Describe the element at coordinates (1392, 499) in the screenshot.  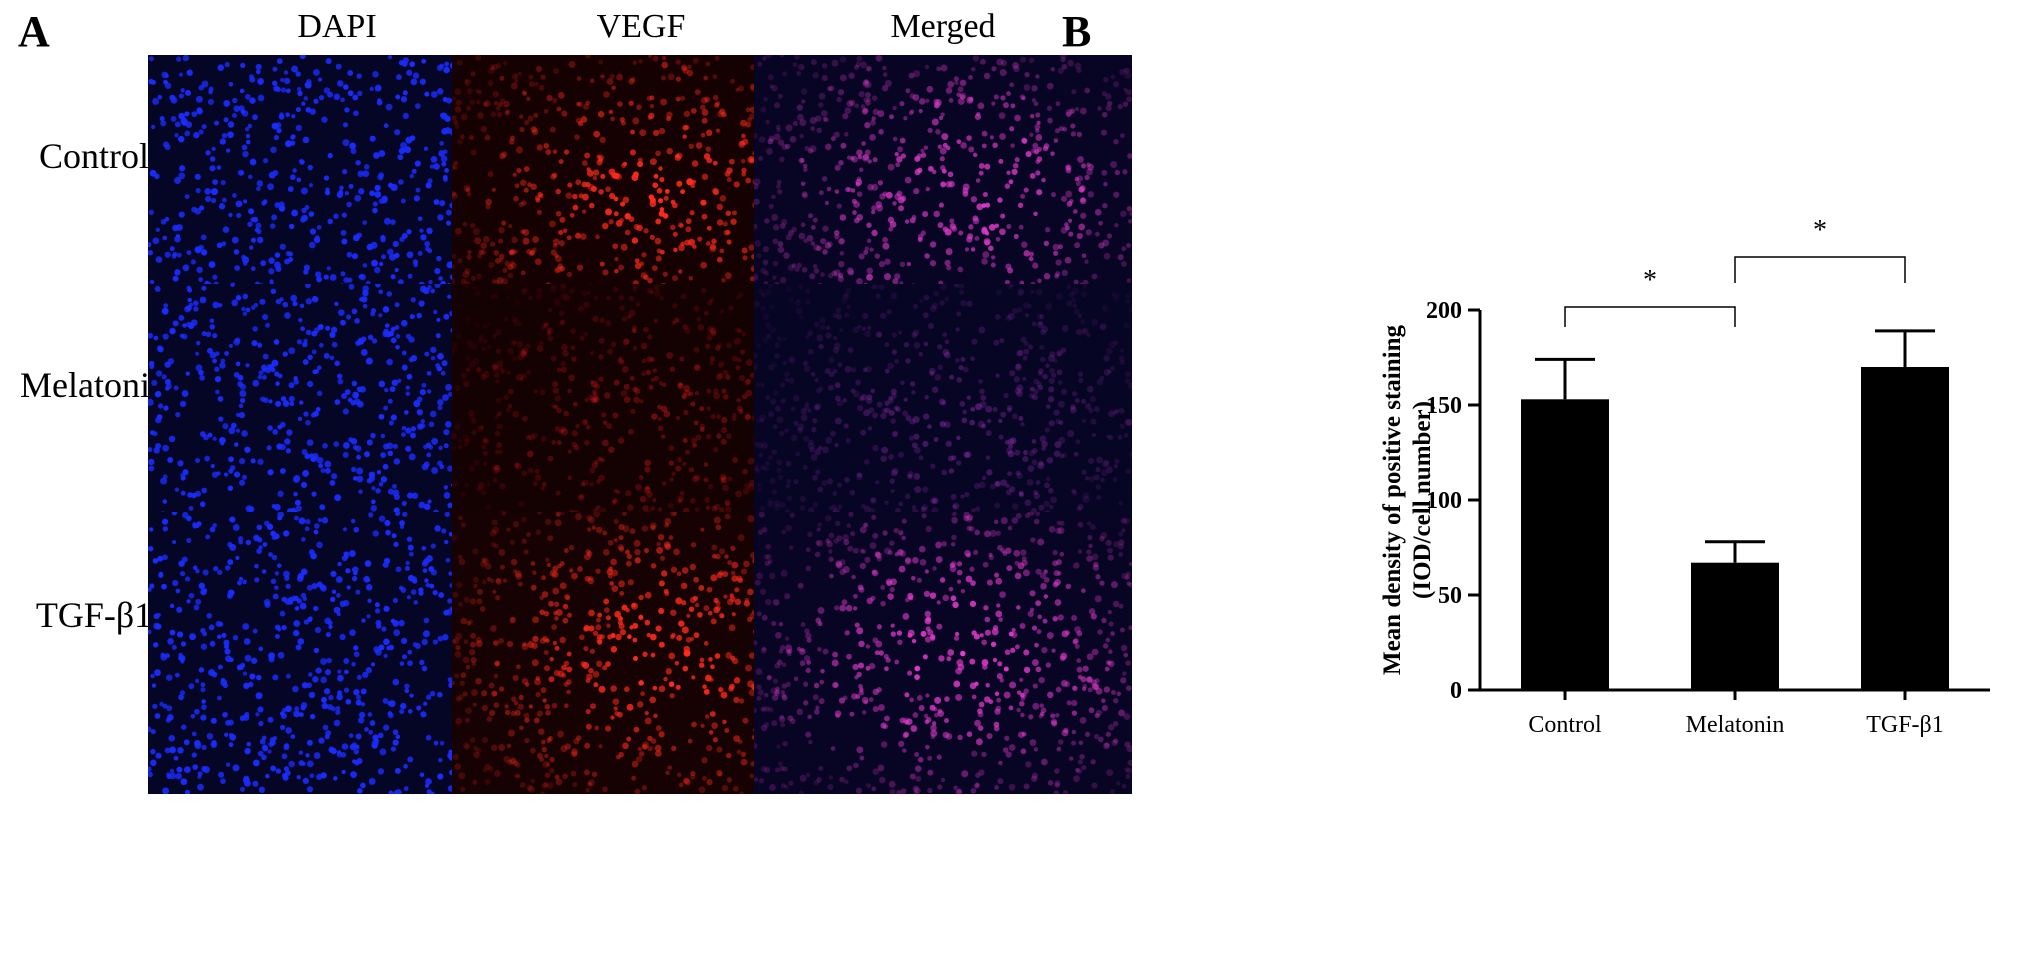
I see `y-axis-label-line1: Mean density of positive staining` at that location.